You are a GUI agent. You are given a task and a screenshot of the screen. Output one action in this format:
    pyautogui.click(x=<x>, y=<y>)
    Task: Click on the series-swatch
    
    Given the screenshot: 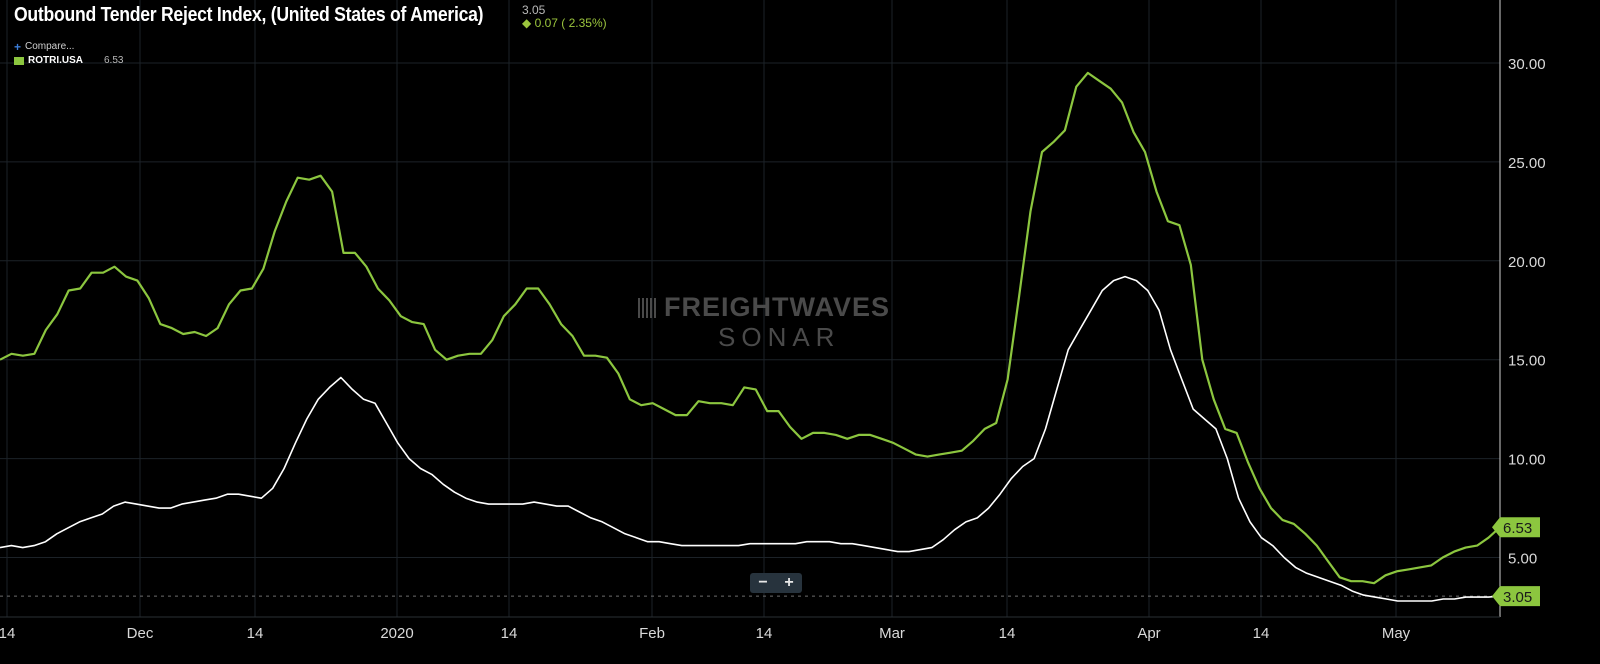 What is the action you would take?
    pyautogui.click(x=19, y=61)
    